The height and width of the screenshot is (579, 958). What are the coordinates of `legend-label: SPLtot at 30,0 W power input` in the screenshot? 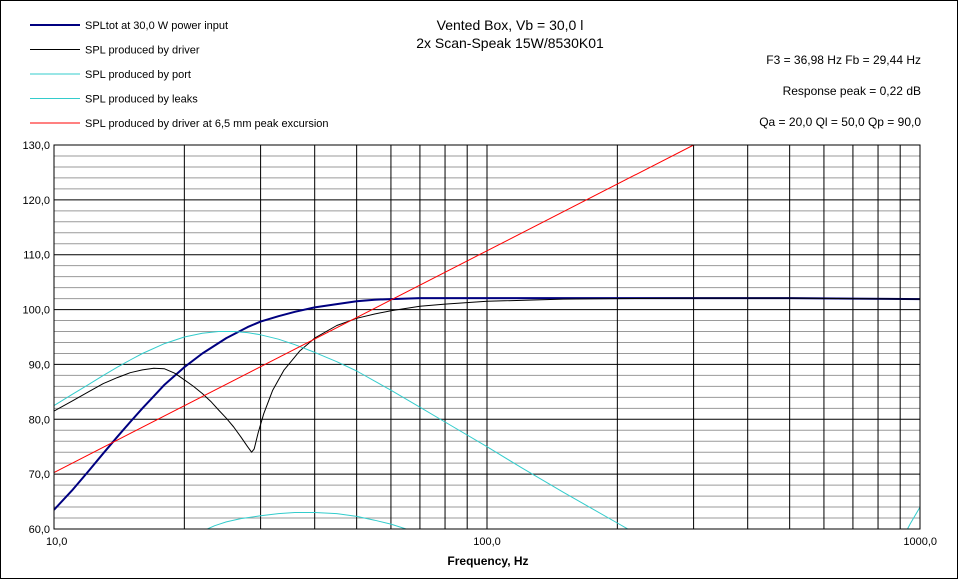 It's located at (156, 26).